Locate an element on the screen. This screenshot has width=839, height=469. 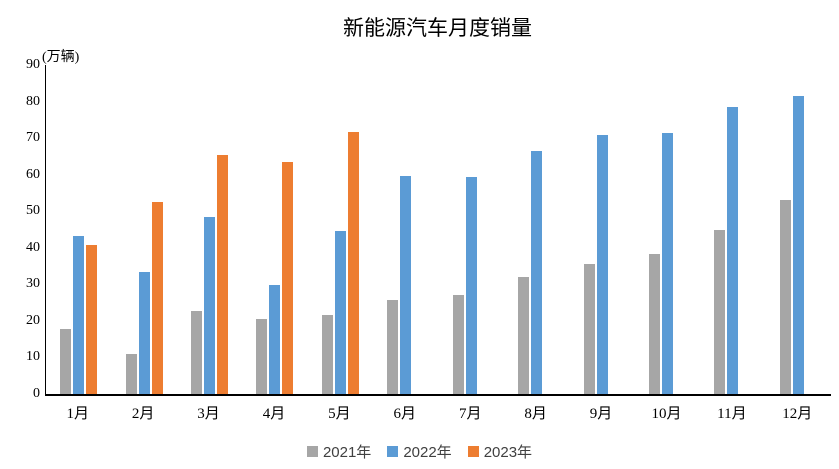
bar-2022-m11 is located at coordinates (733, 250).